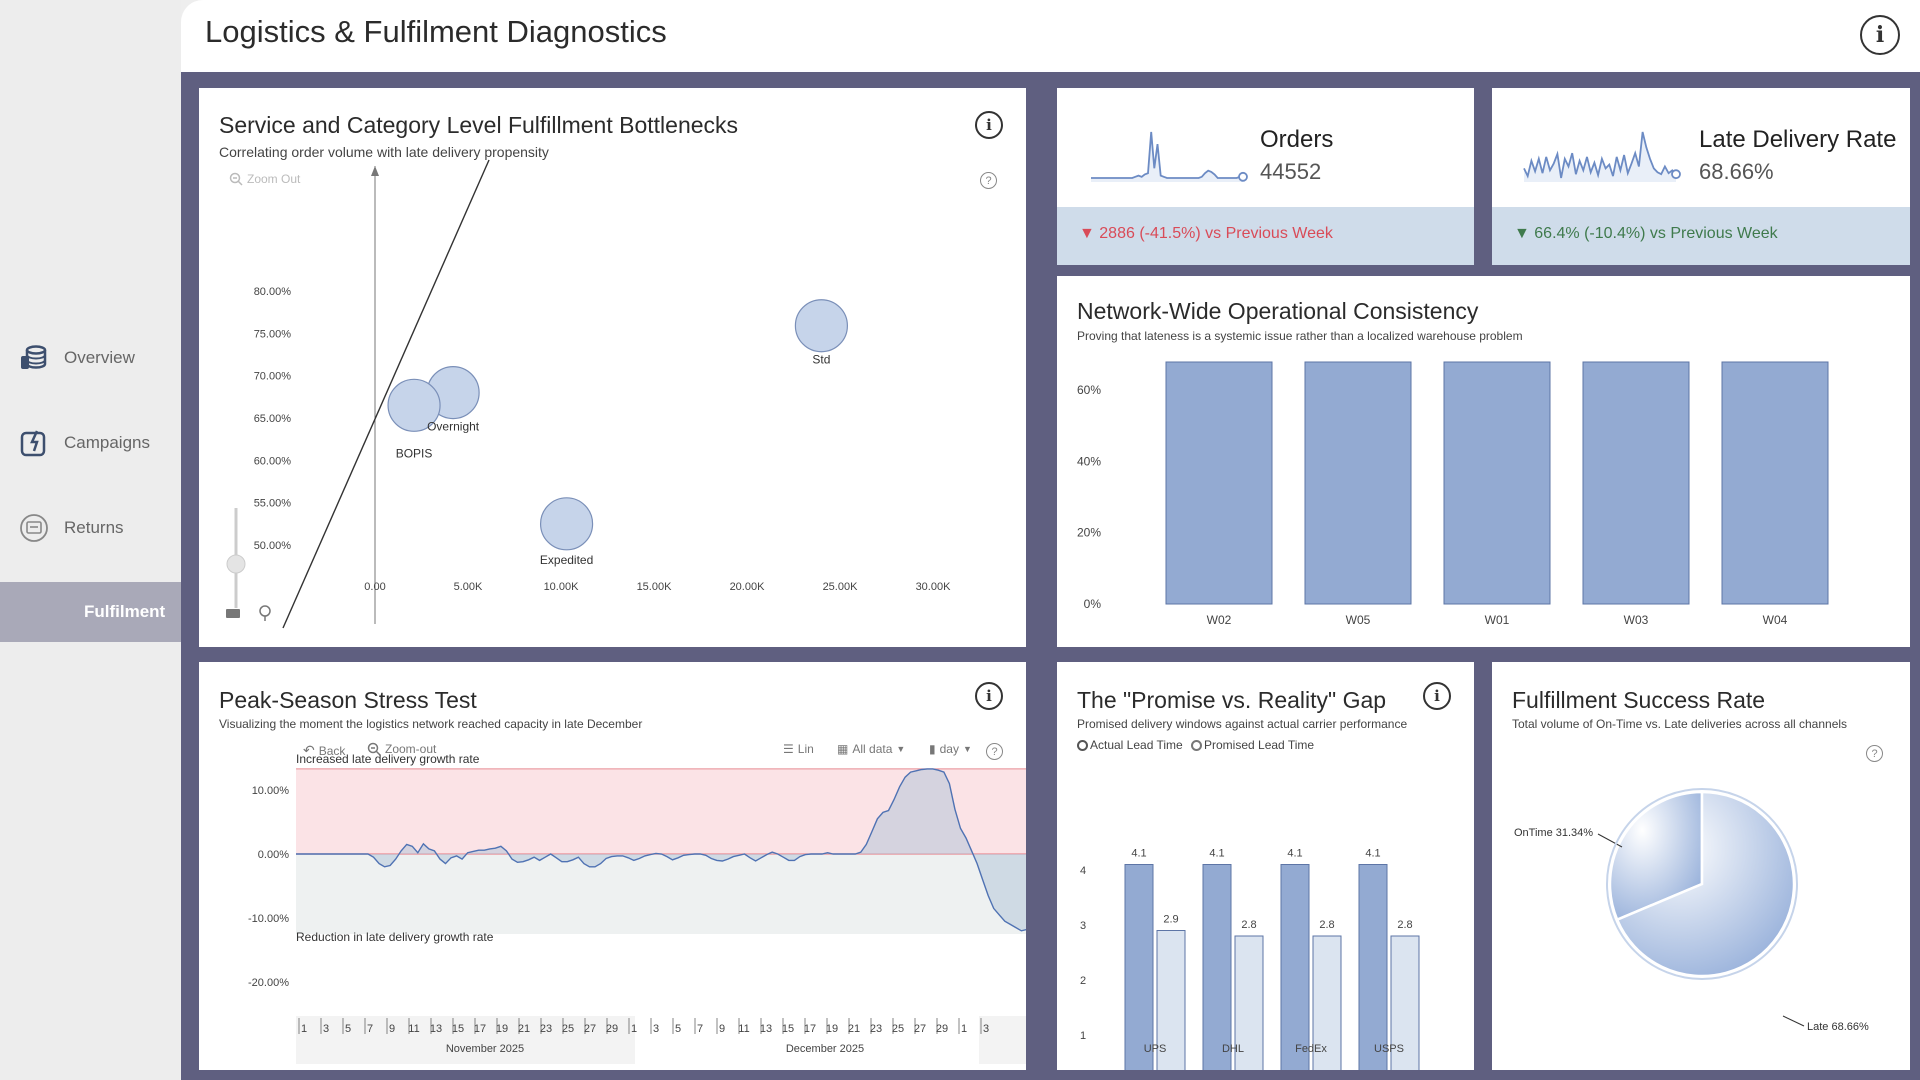  I want to click on bar-ups-promised, so click(1171, 1000).